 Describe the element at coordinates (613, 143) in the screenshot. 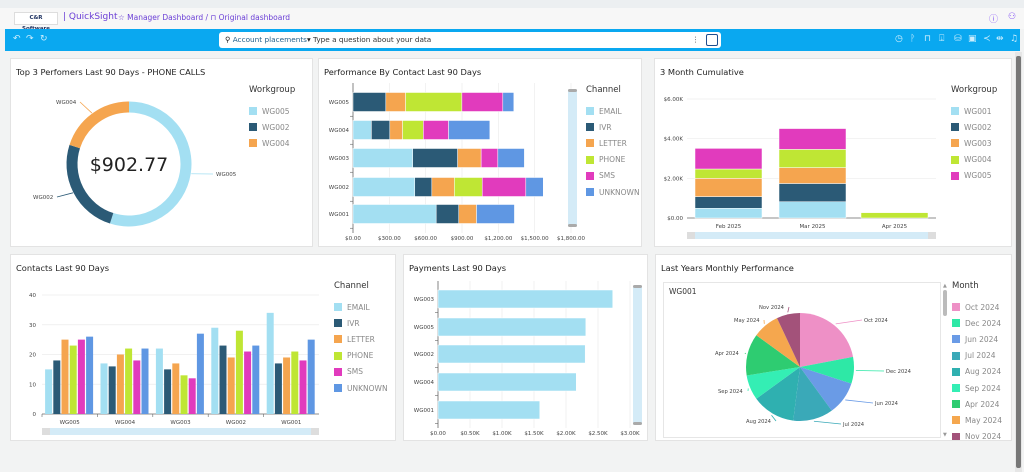

I see `legend-item: LETTER` at that location.